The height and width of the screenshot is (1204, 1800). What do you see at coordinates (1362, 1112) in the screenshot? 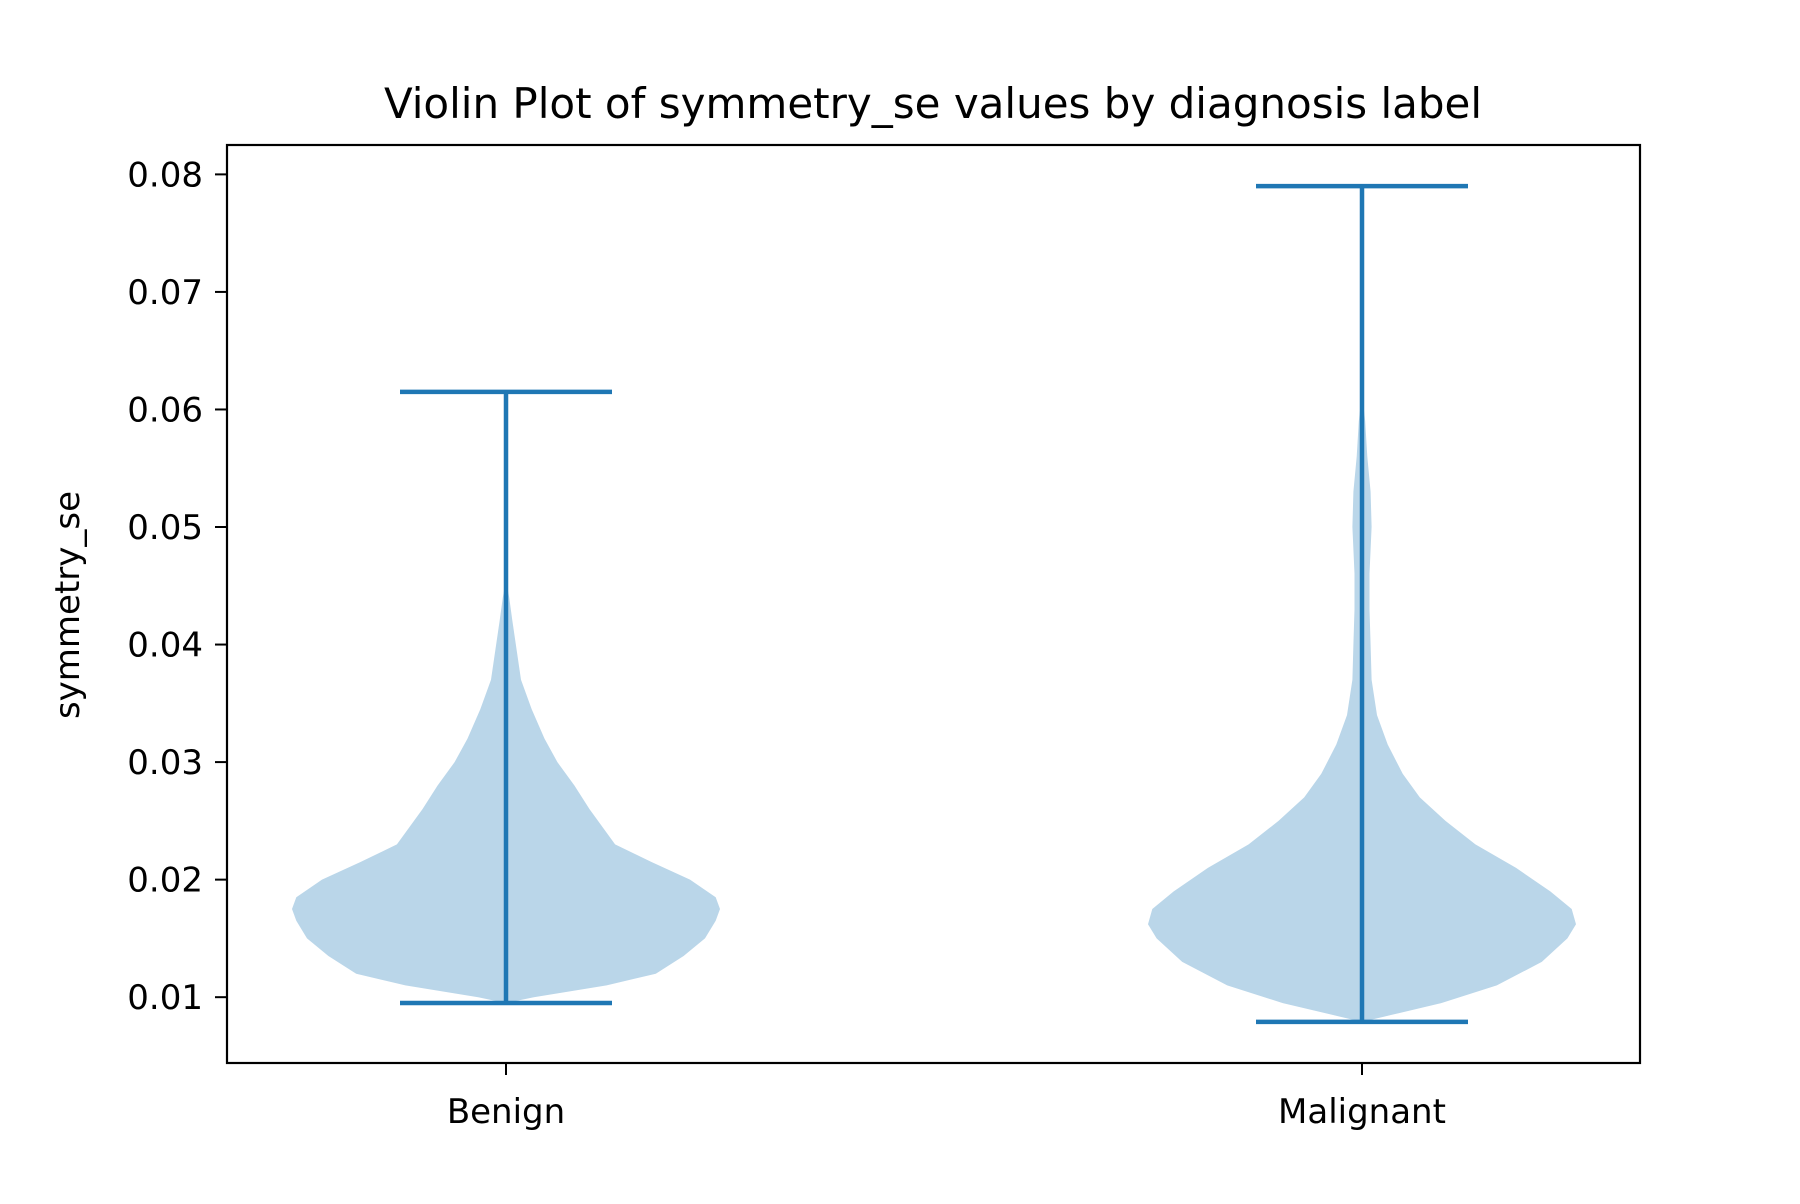
I see `x-tick-label: Malignant` at bounding box center [1362, 1112].